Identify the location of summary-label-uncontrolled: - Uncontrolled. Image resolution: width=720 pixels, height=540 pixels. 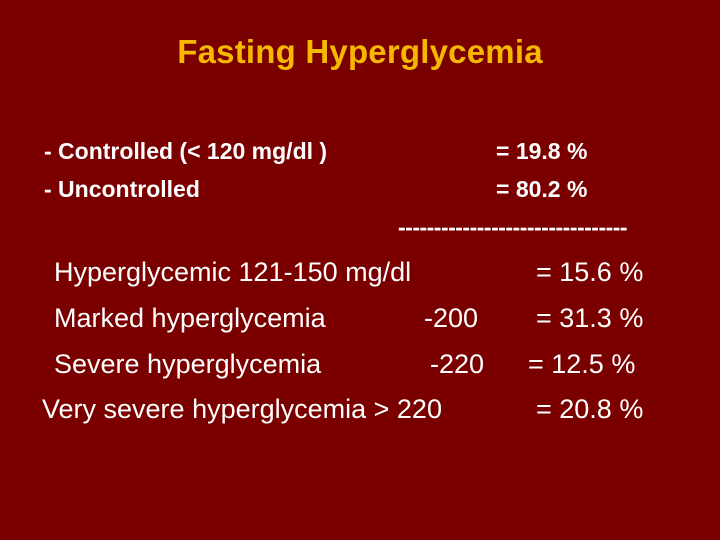
(122, 189).